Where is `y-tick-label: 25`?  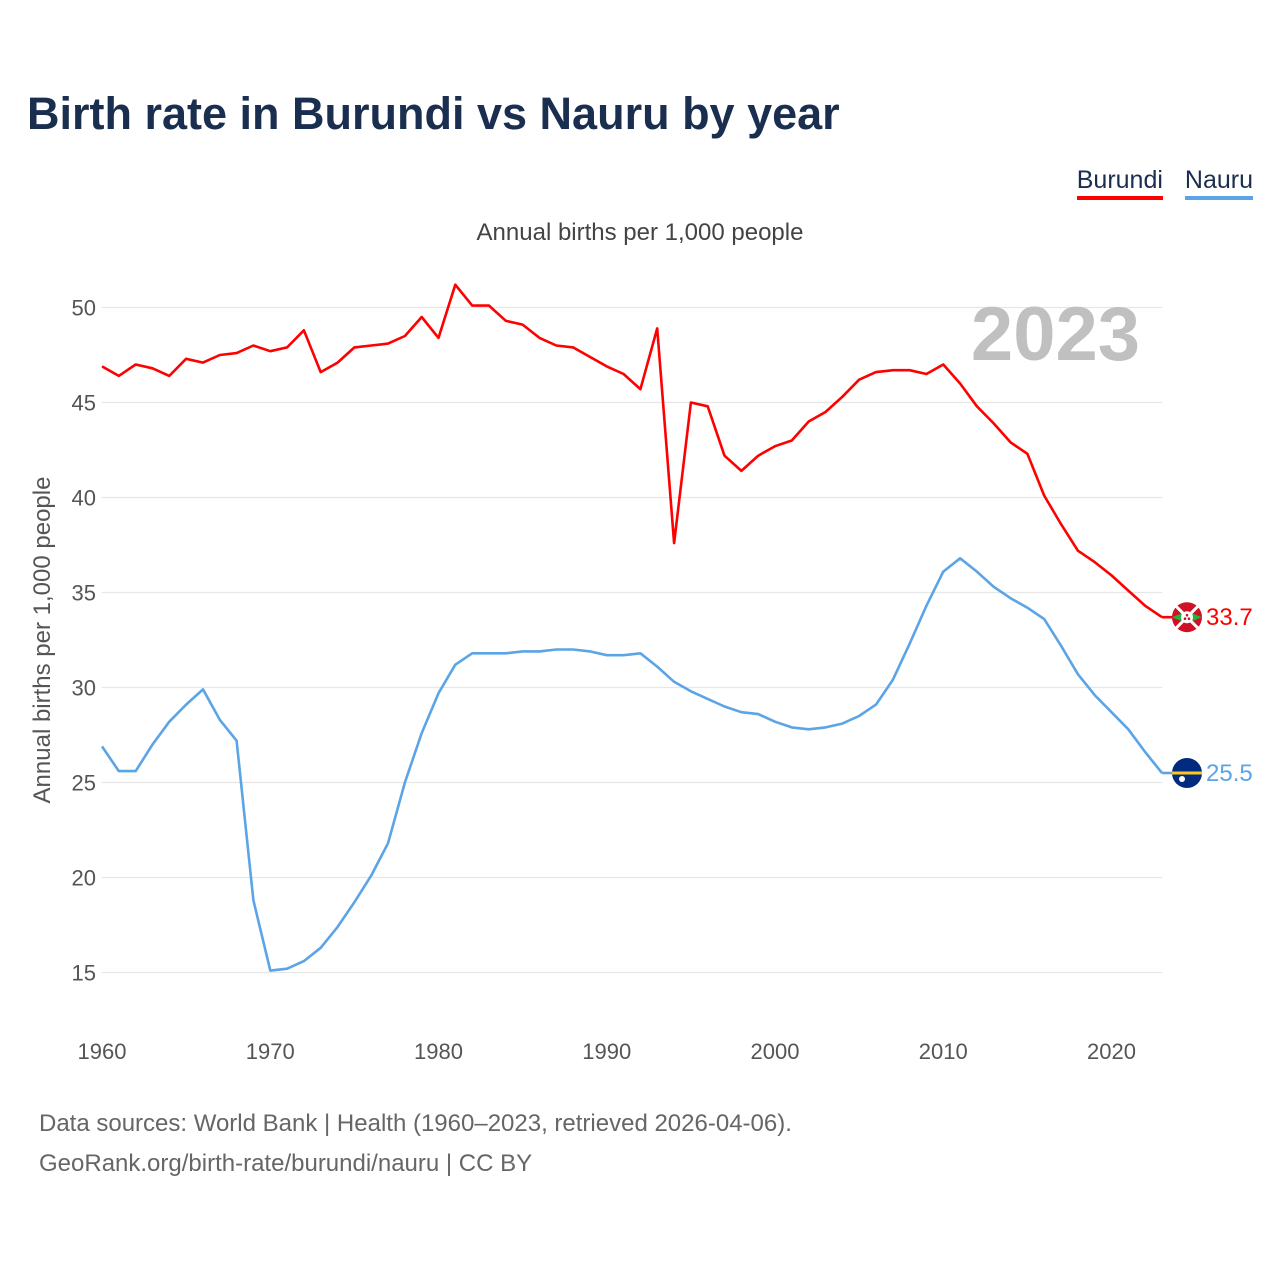 y-tick-label: 25 is located at coordinates (84, 783).